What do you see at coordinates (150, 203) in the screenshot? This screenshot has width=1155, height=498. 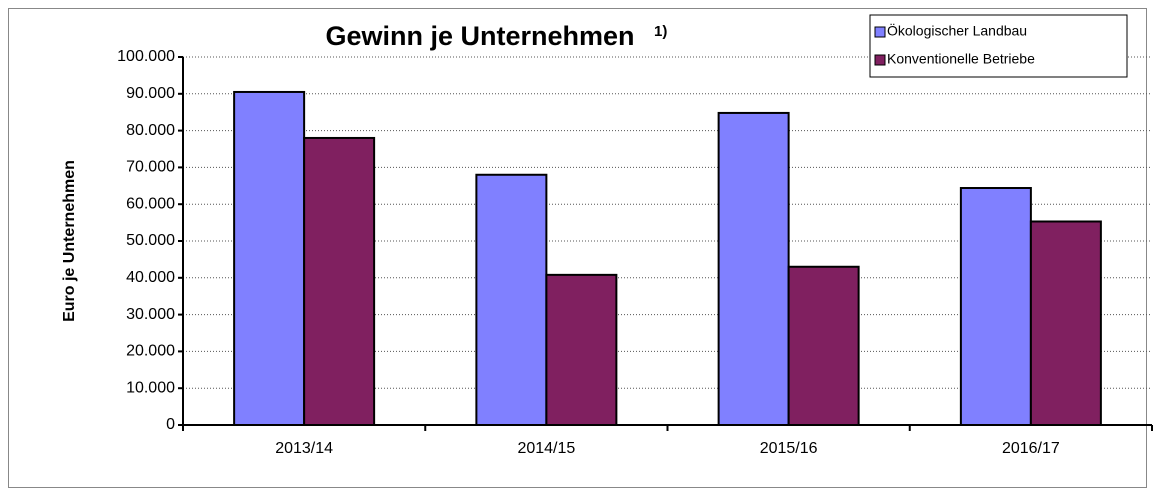 I see `y-tick-label: 60.000` at bounding box center [150, 203].